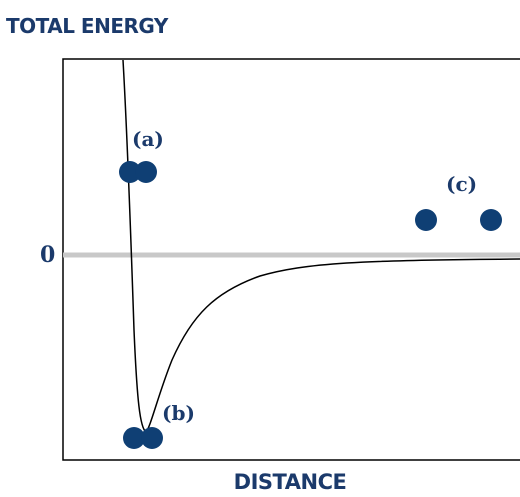 Image resolution: width=520 pixels, height=497 pixels. Describe the element at coordinates (87, 26) in the screenshot. I see `y-axis-label: TOTAL ENERGY` at that location.